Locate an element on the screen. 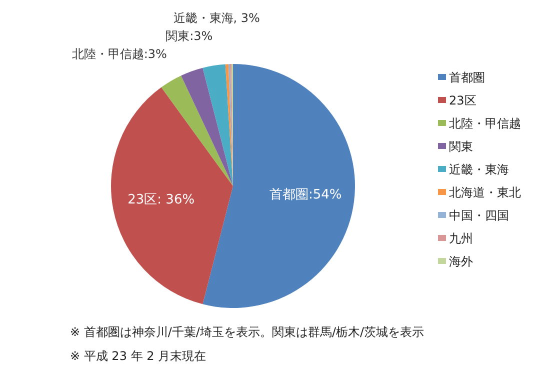 The height and width of the screenshot is (381, 545). legend-label: 23区 is located at coordinates (462, 100).